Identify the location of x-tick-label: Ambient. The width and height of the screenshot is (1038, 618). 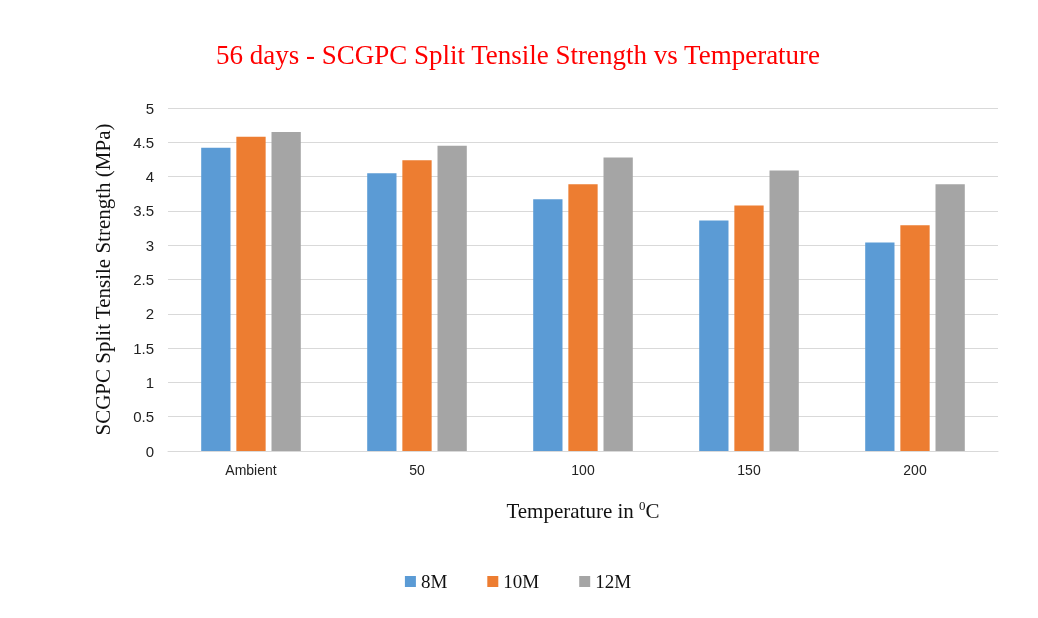
(251, 470).